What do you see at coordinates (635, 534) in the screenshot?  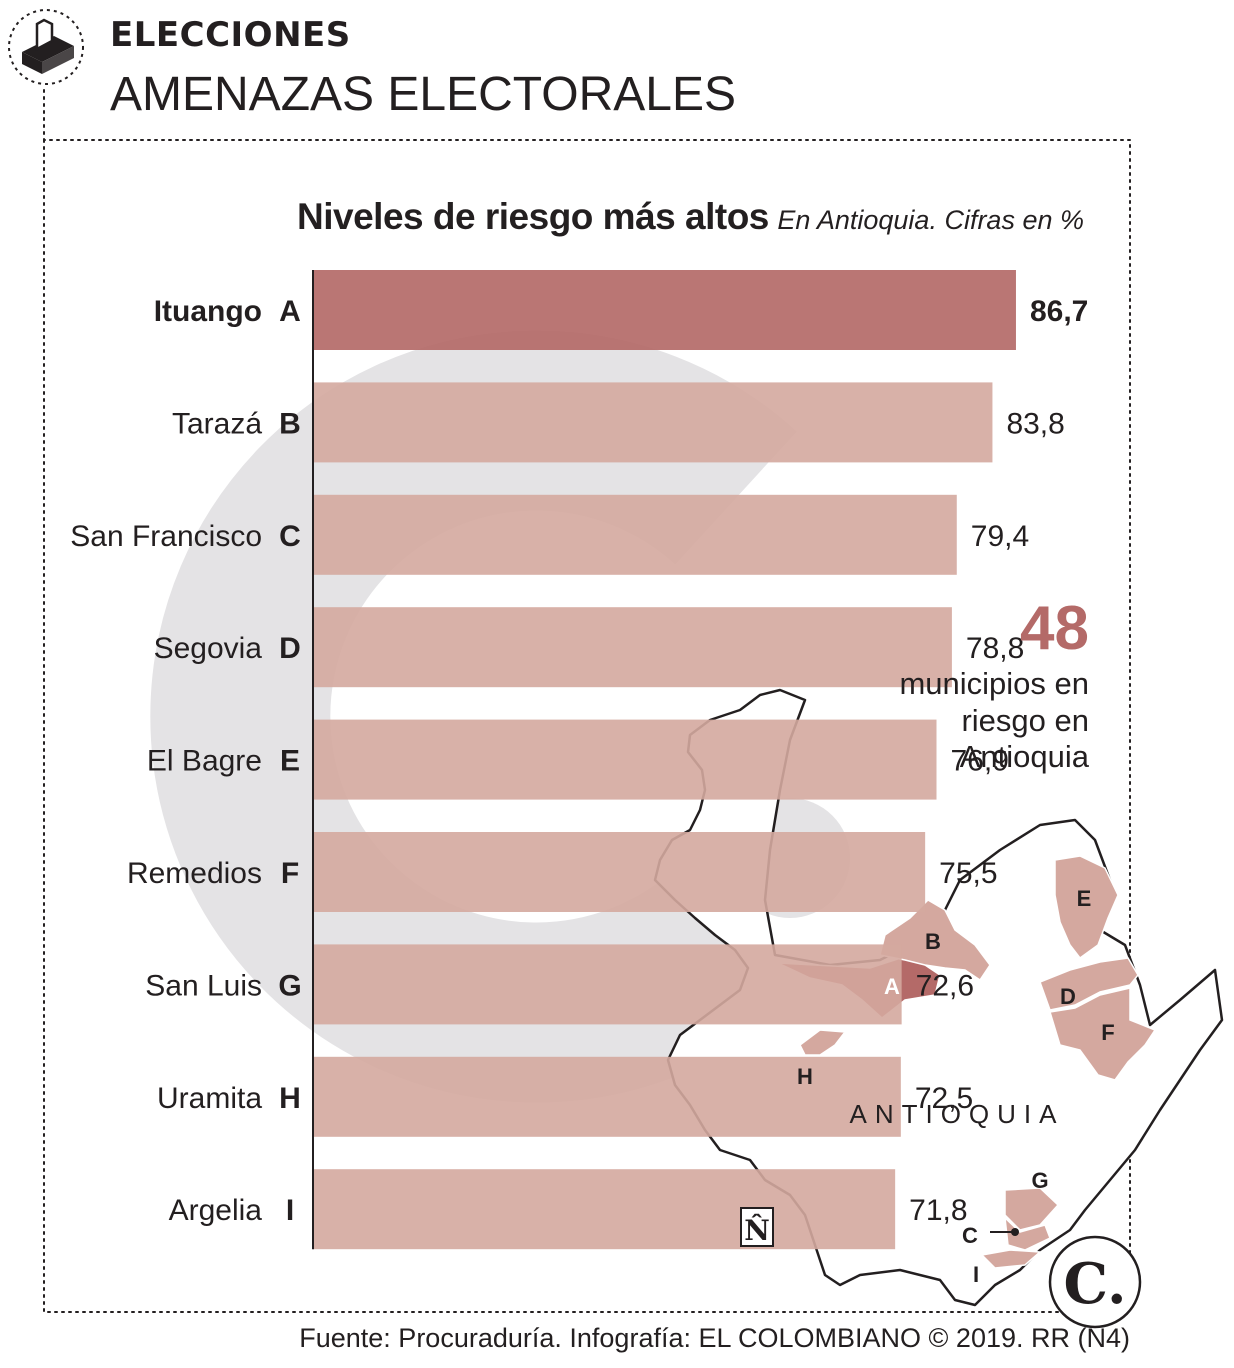 I see `bar-c` at bounding box center [635, 534].